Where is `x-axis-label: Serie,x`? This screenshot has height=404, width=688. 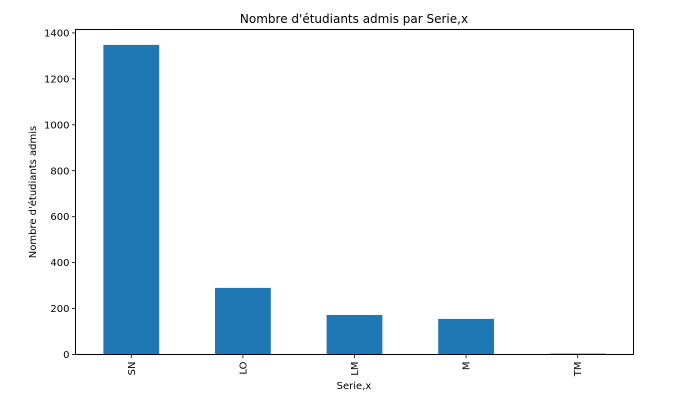
x-axis-label: Serie,x is located at coordinates (354, 386).